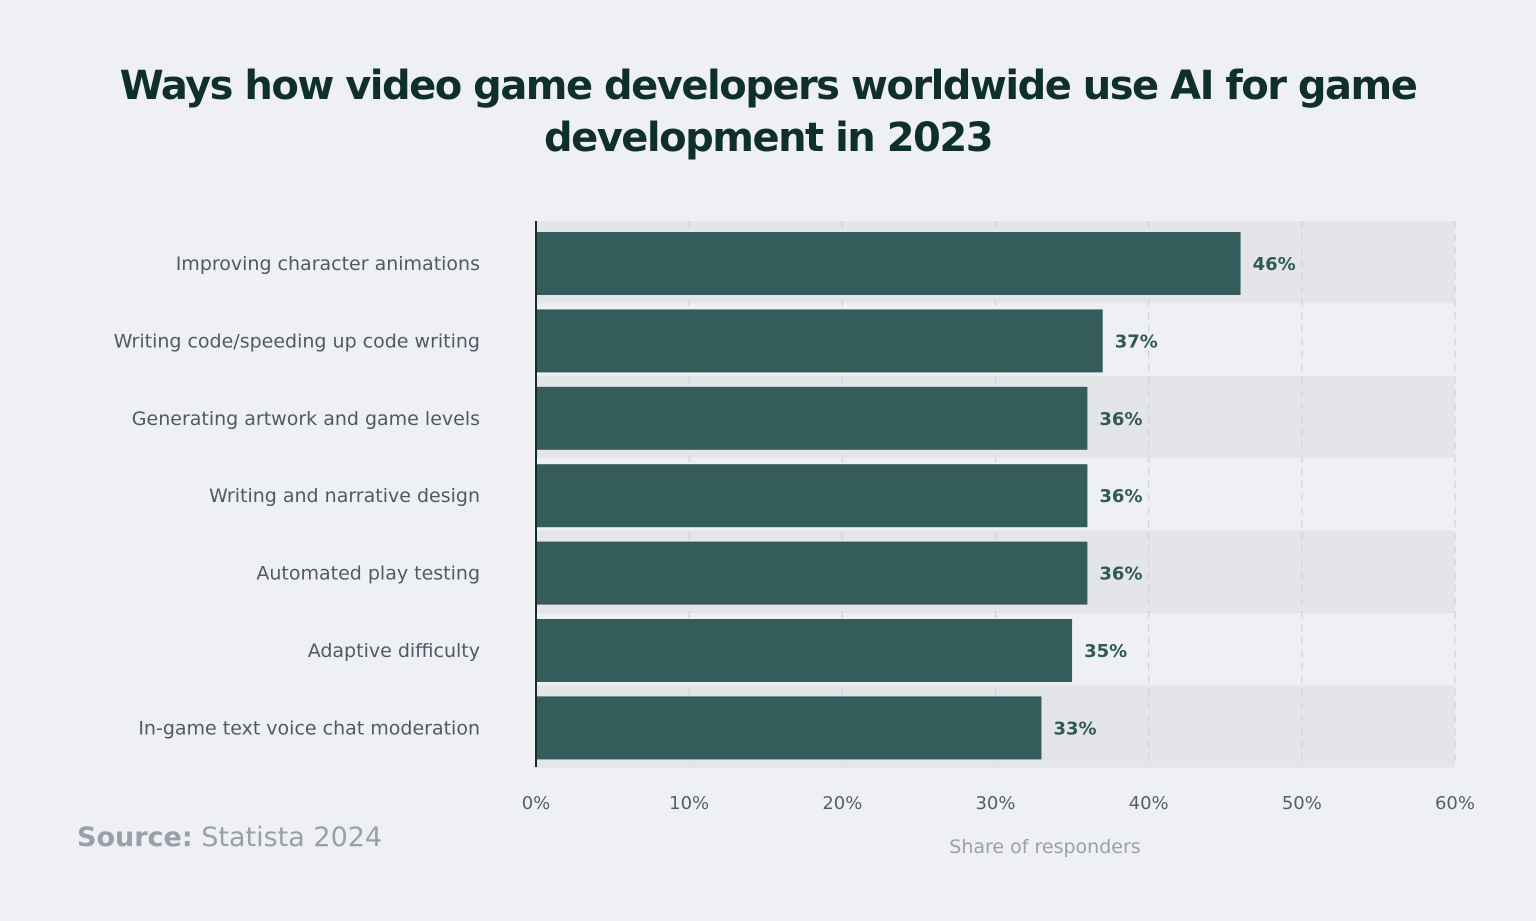 The width and height of the screenshot is (1536, 921). What do you see at coordinates (394, 651) in the screenshot?
I see `category-label: Adaptive difficulty` at bounding box center [394, 651].